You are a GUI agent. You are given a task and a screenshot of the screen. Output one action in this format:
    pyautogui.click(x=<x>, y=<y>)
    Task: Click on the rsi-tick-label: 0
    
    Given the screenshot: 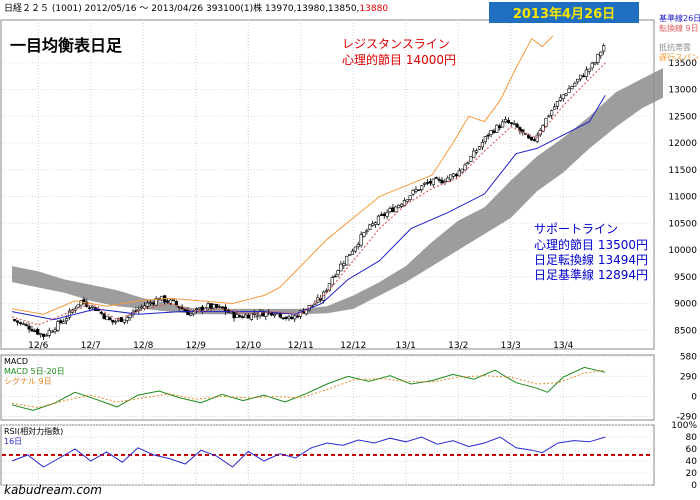 What is the action you would take?
    pyautogui.click(x=694, y=486)
    